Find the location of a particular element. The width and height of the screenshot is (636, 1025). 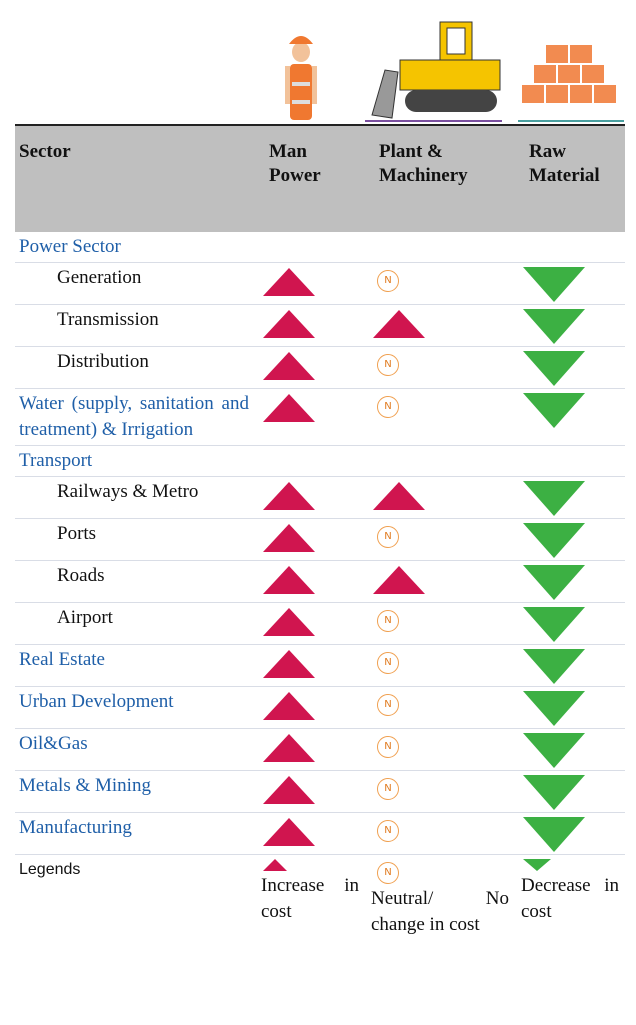

legend-label: Increase in cost is located at coordinates (310, 898).